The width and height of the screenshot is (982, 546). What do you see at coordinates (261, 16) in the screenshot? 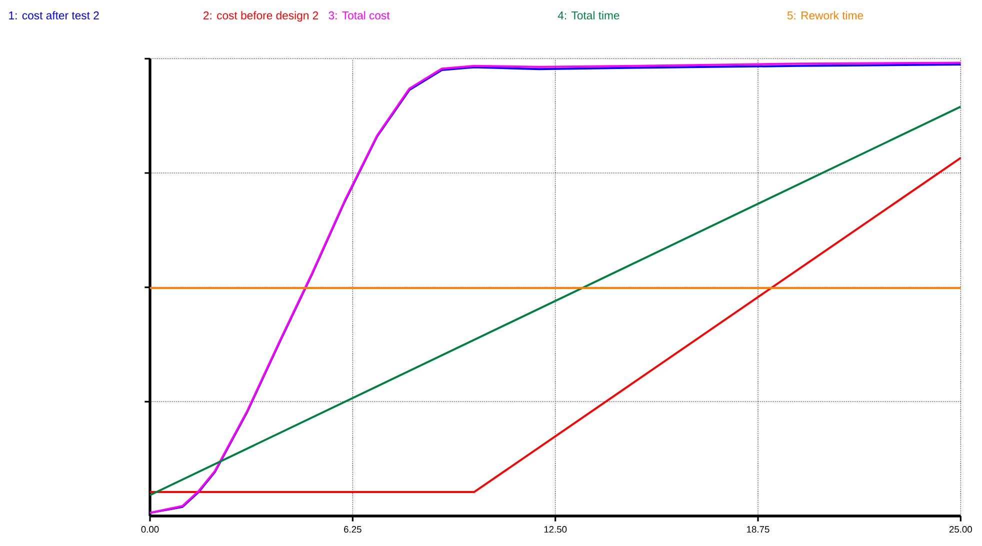
I see `text: 2: cost before design 2` at bounding box center [261, 16].